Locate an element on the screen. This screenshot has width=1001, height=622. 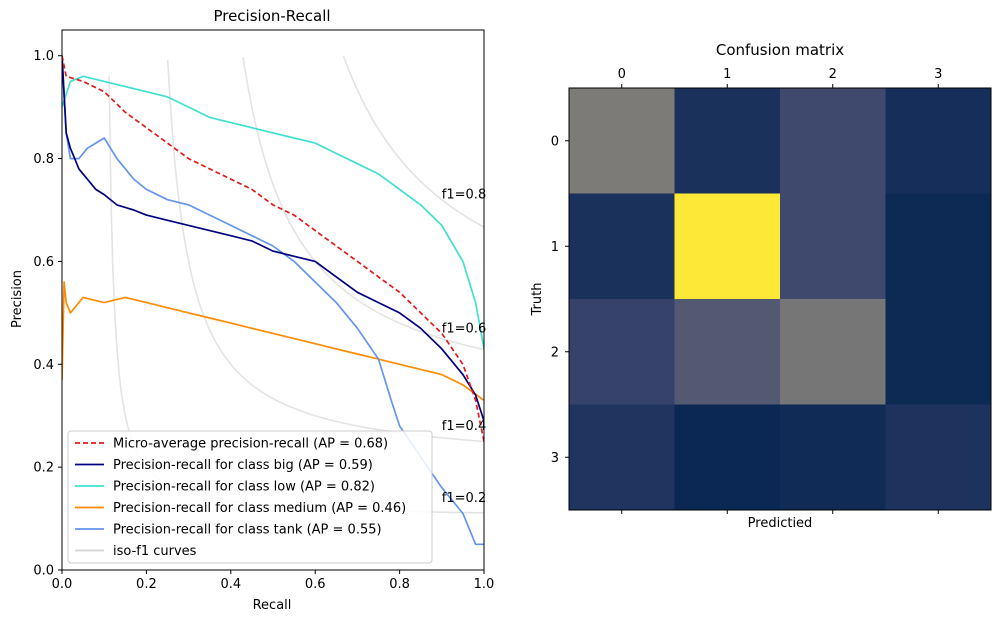
pr-y-axis-ticks: 0.0 0.2 0.4 0.6 0.8 1.0 is located at coordinates (47, 314).